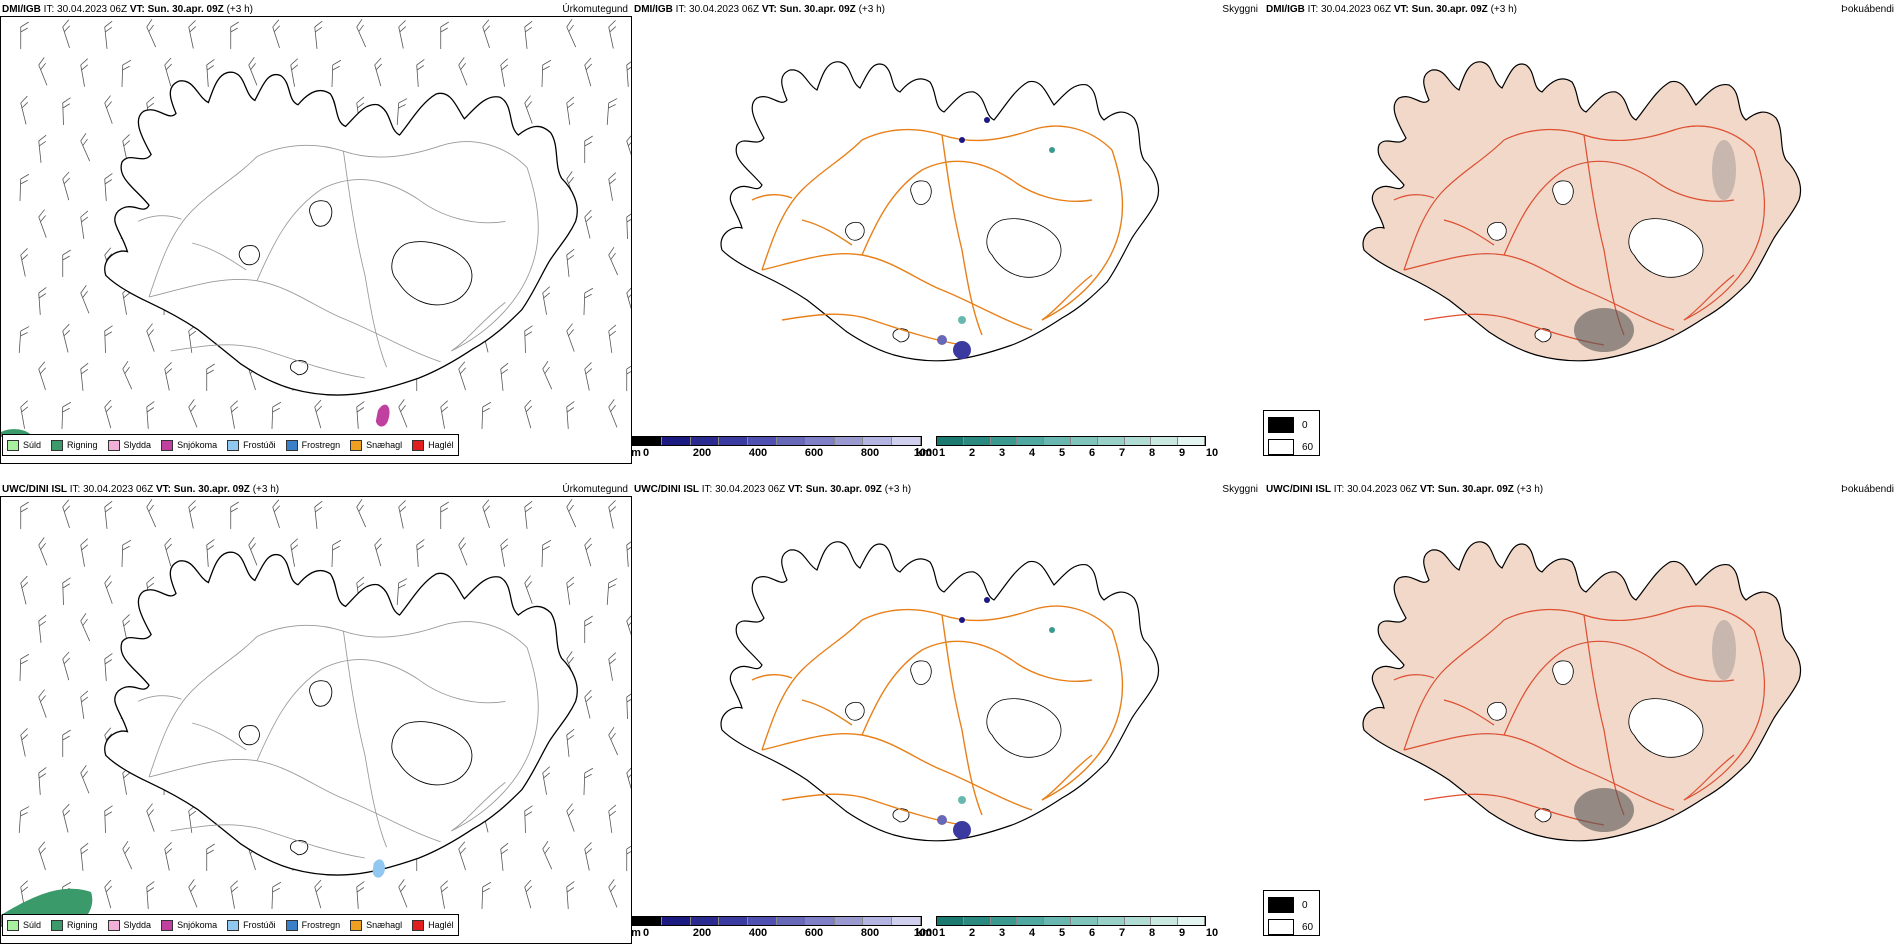 The width and height of the screenshot is (1900, 950). What do you see at coordinates (1092, 453) in the screenshot?
I see `colorbar-tick: 6` at bounding box center [1092, 453].